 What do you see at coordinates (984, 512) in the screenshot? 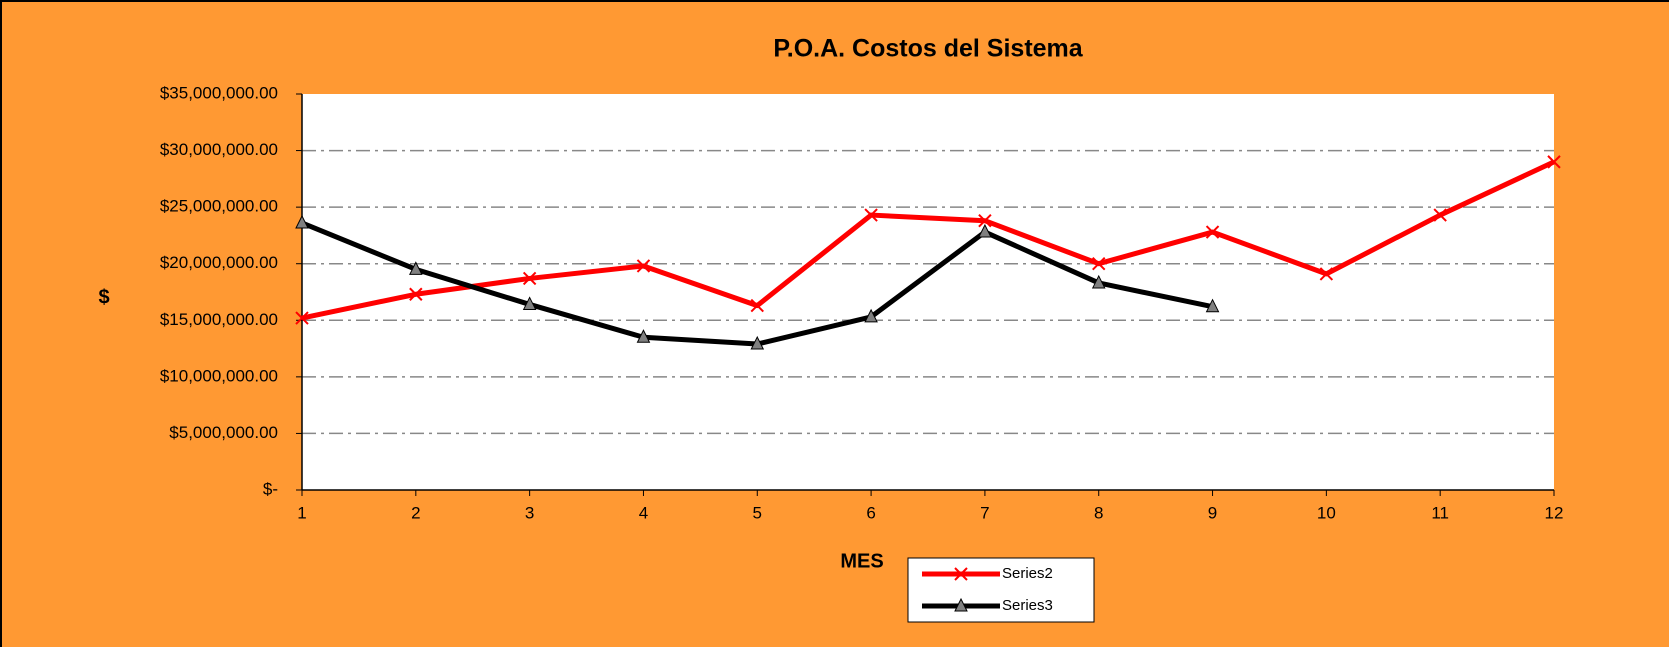
I see `x-tick-label: 7` at bounding box center [984, 512].